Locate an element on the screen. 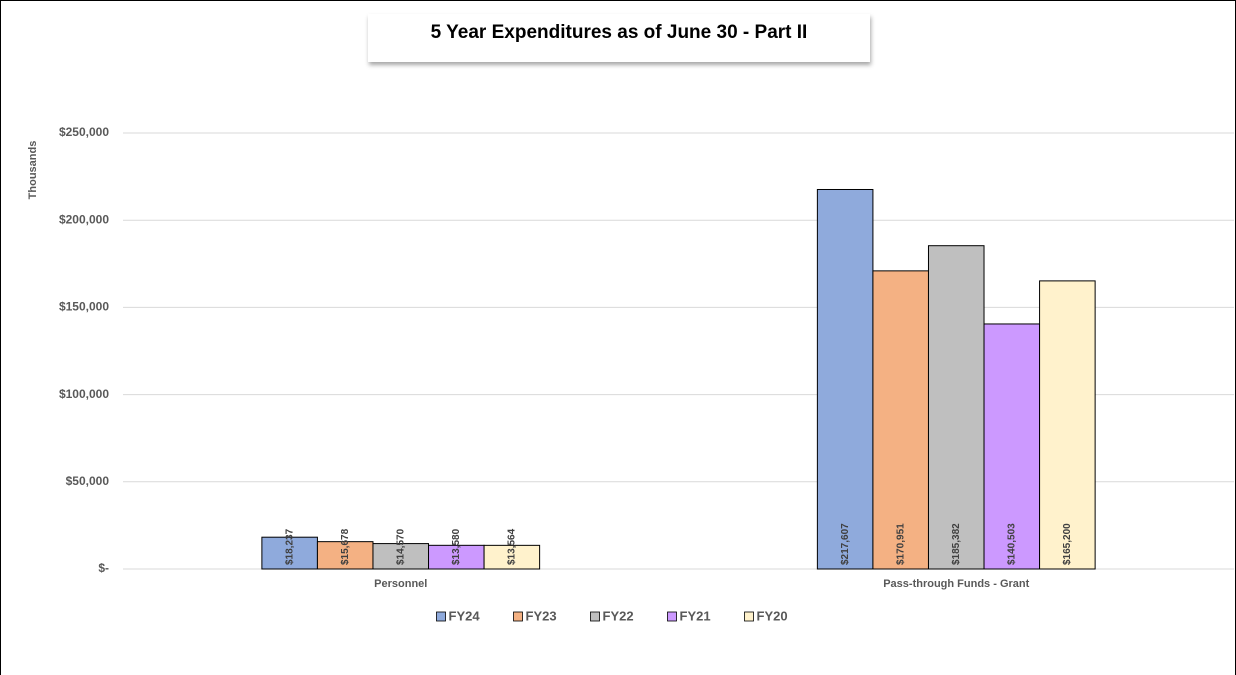  value-label: $18,237 is located at coordinates (289, 546).